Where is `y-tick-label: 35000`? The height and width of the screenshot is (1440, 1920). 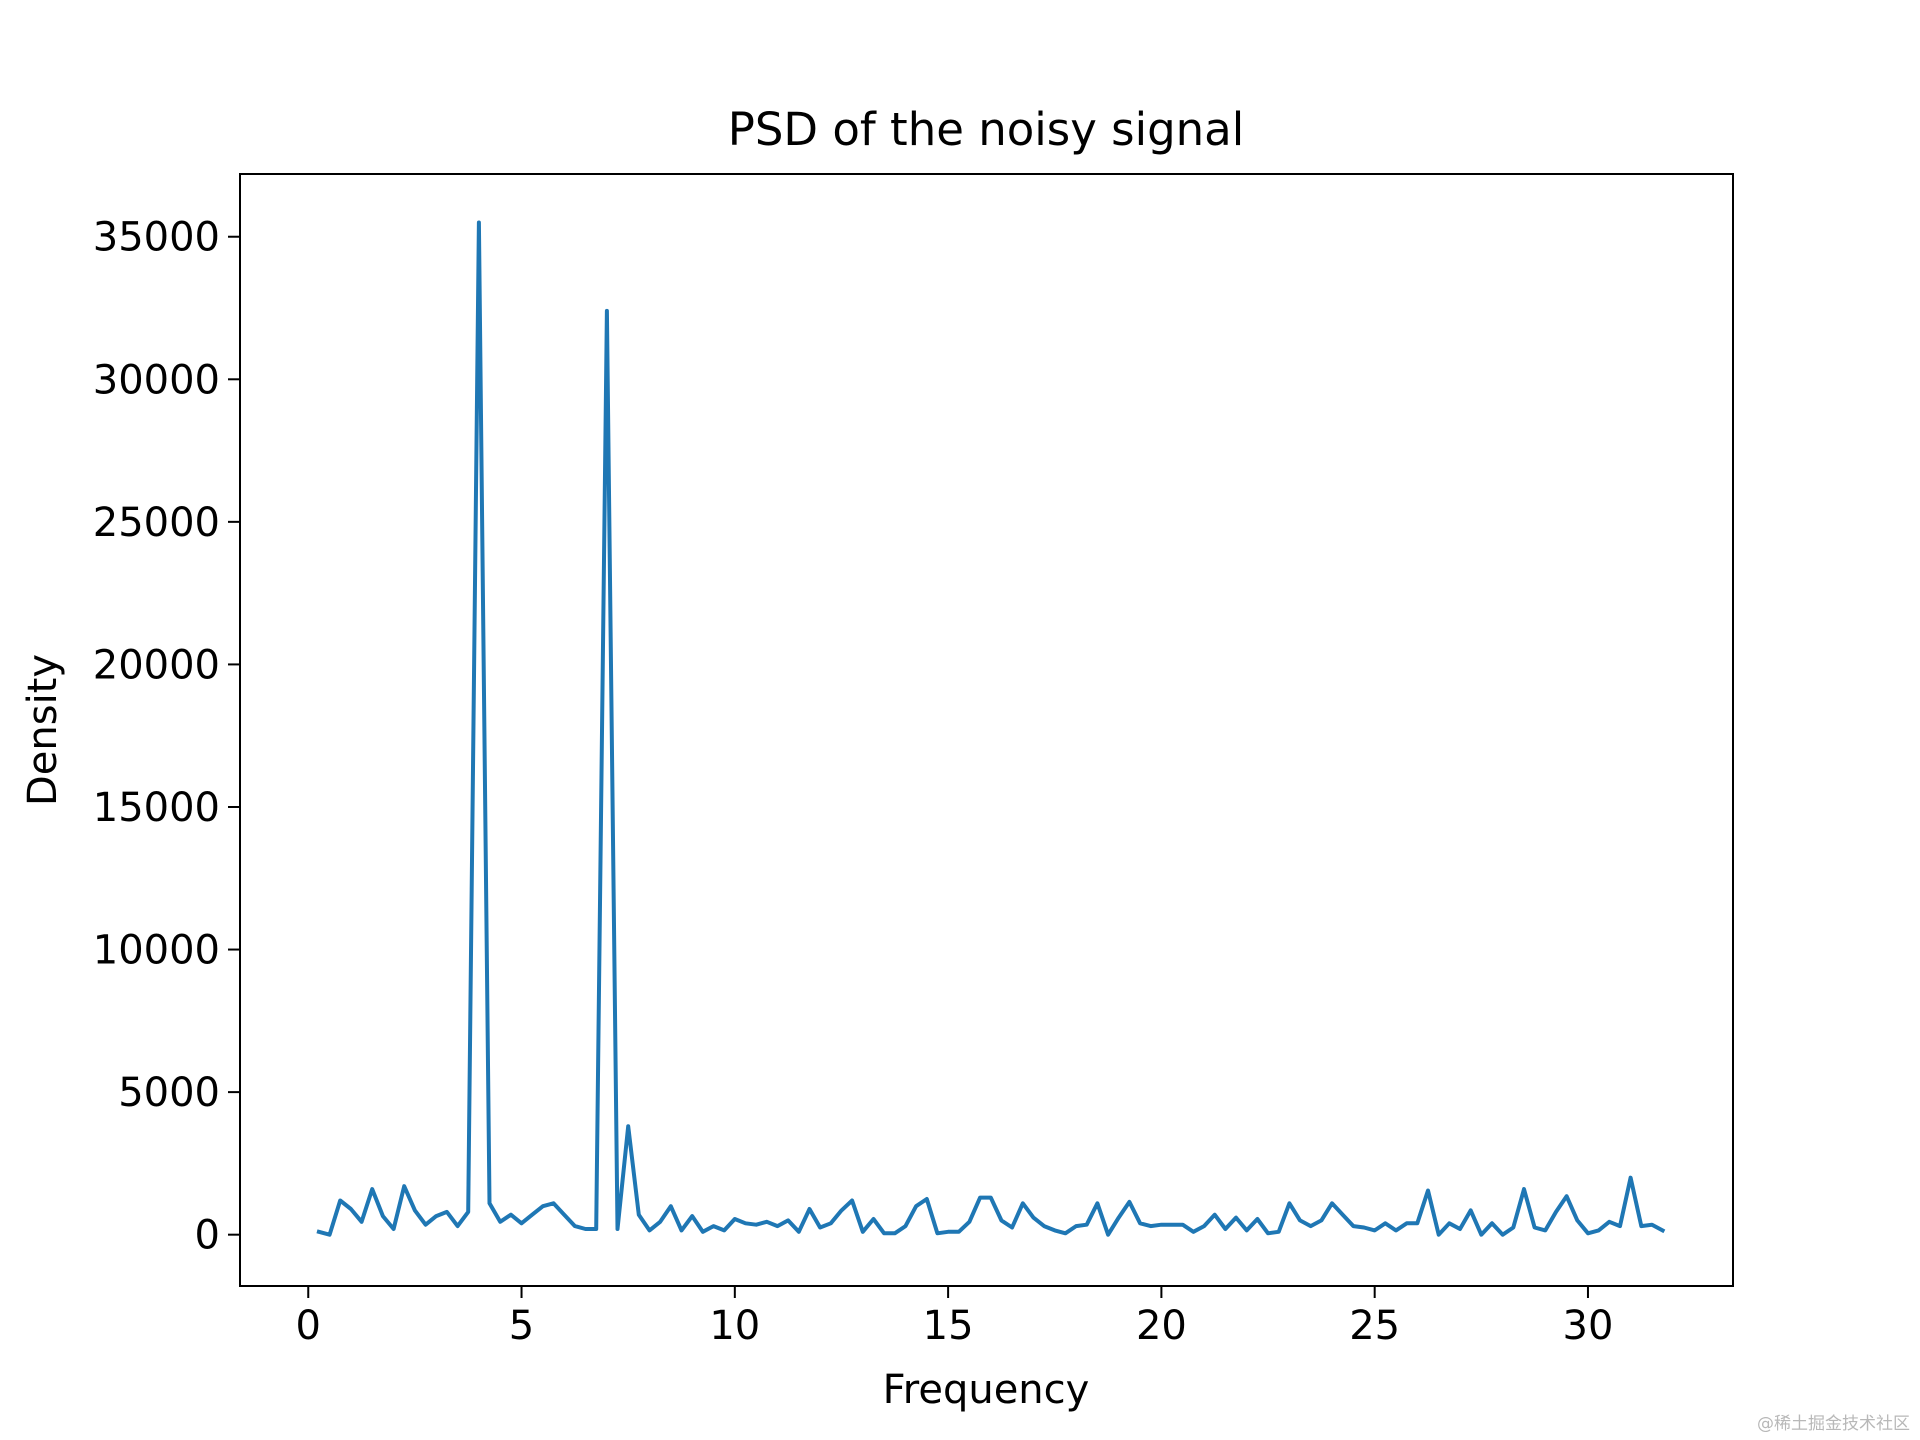
y-tick-label: 35000 is located at coordinates (156, 238).